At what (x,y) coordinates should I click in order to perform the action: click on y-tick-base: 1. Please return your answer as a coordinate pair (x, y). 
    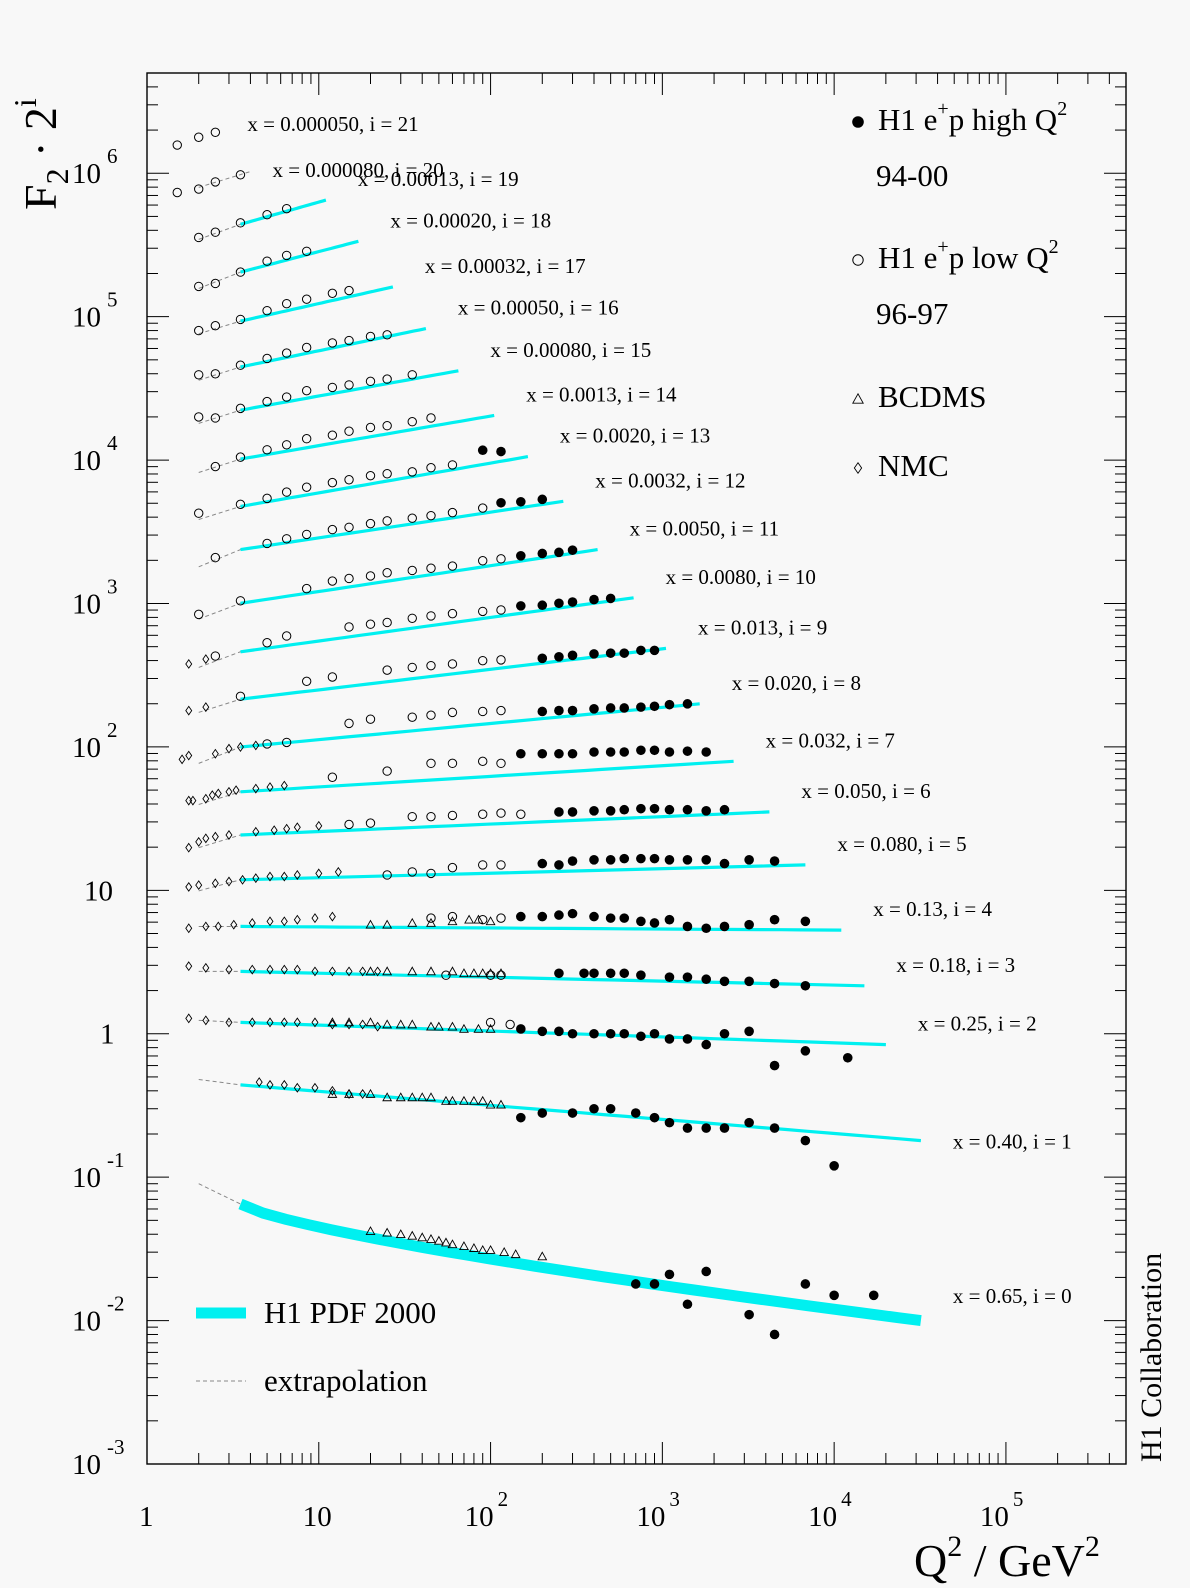
    Looking at the image, I should click on (107, 1035).